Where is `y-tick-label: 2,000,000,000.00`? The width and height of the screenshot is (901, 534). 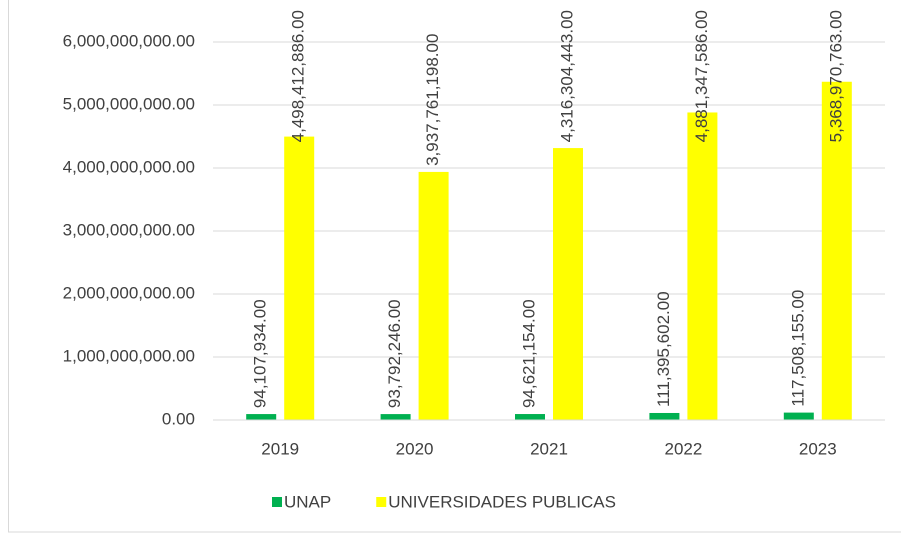
y-tick-label: 2,000,000,000.00 is located at coordinates (129, 292).